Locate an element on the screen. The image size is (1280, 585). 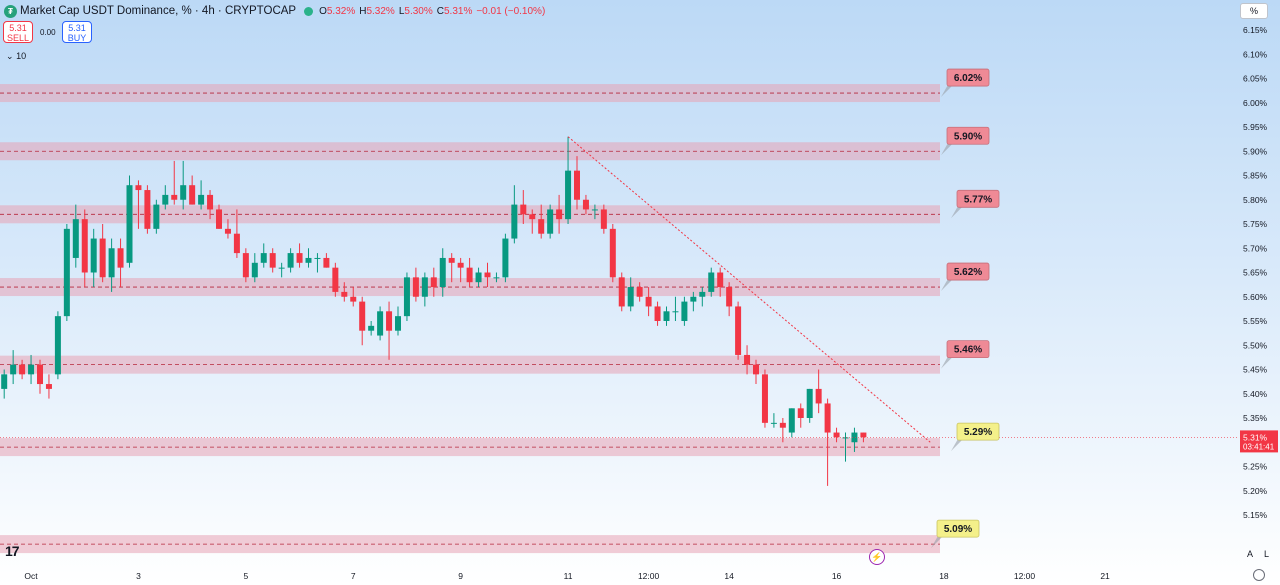
label-text: 5.90% is located at coordinates (968, 136).